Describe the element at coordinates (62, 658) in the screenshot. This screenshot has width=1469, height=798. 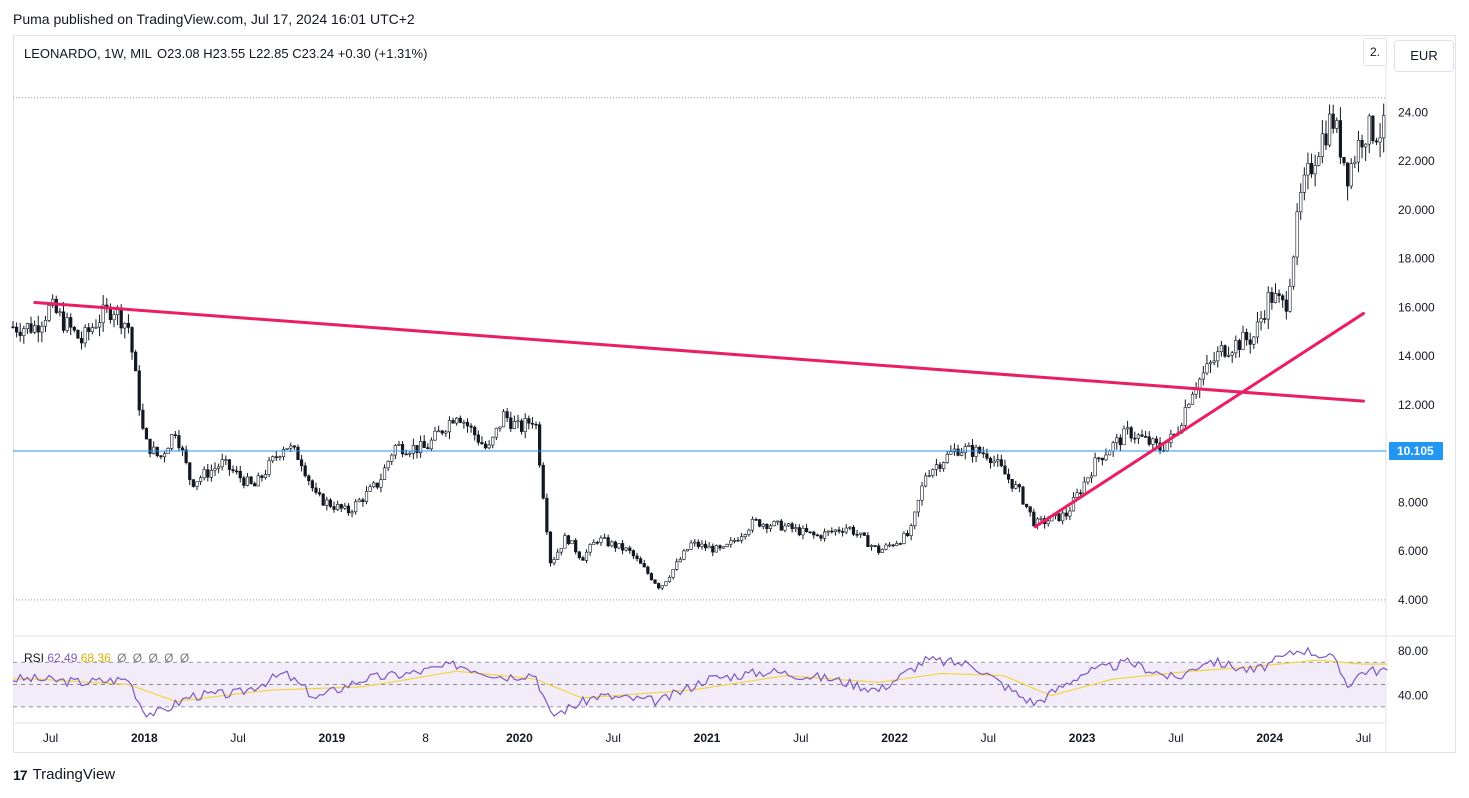
I see `rsi-value: 62.49` at that location.